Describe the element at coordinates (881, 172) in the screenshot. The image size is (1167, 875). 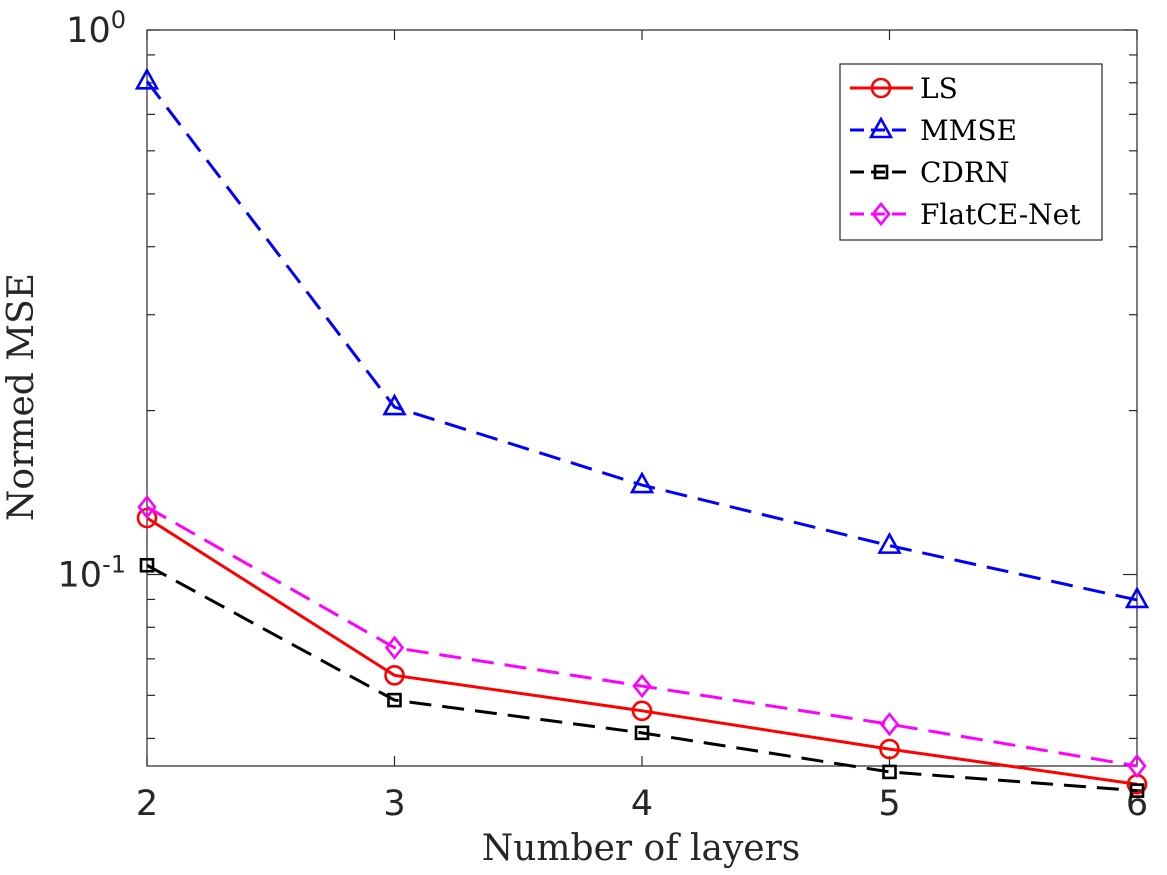
I see `legend-marker-cdrn` at that location.